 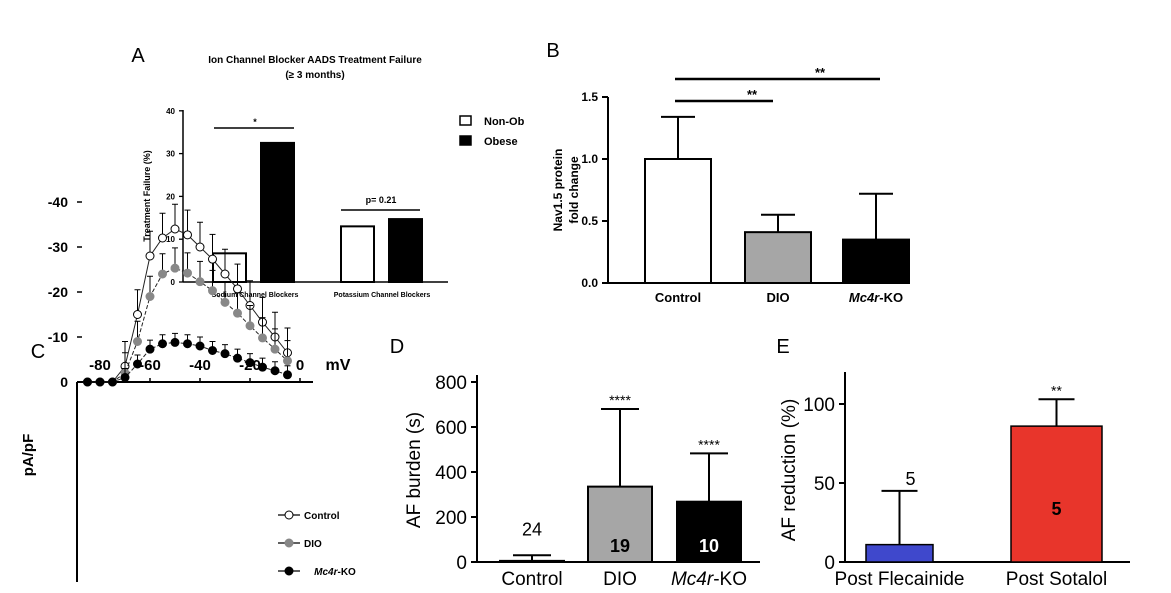 I want to click on panel-label-d: D, so click(x=397, y=347).